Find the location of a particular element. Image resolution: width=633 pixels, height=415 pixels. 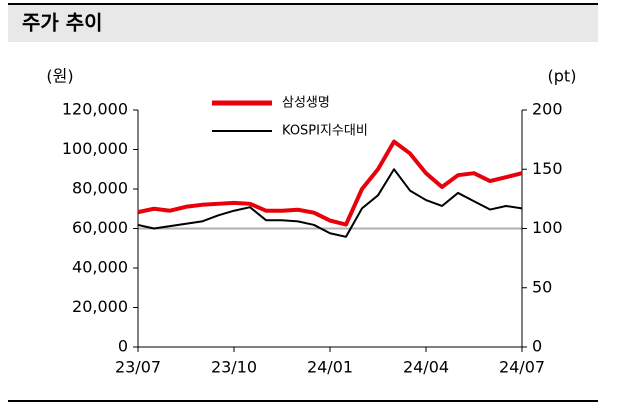

legend-label: 삼성생명 is located at coordinates (306, 103).